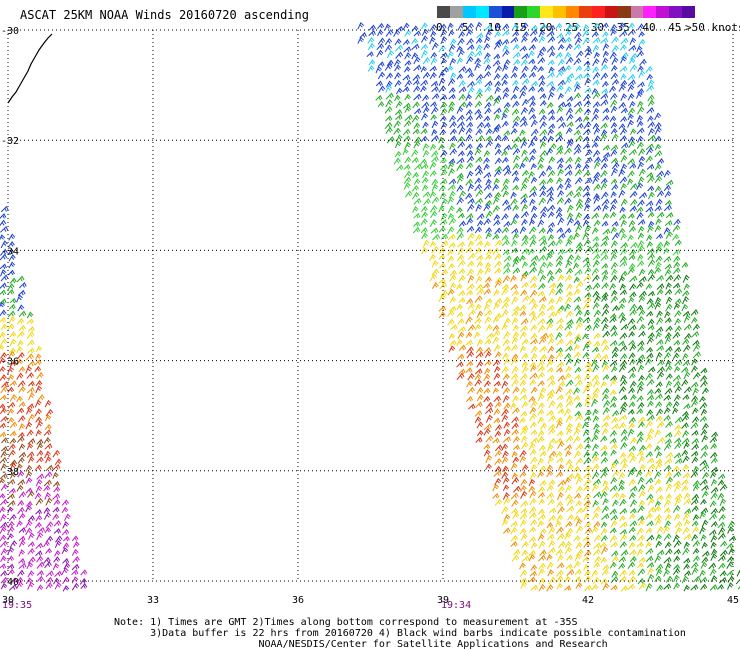 The width and height of the screenshot is (740, 650). Describe the element at coordinates (164, 15) in the screenshot. I see `map-title: ASCAT 25KM NOAA Winds 20160720 ascending` at that location.